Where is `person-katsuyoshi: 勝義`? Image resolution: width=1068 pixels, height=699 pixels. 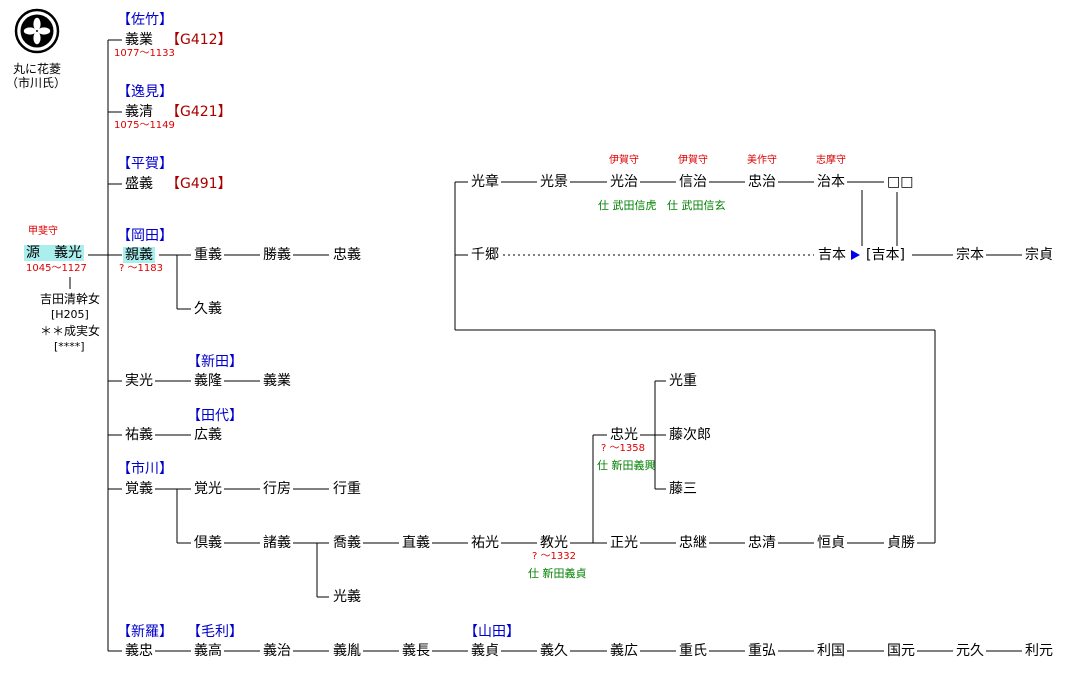
person-katsuyoshi: 勝義 is located at coordinates (277, 255).